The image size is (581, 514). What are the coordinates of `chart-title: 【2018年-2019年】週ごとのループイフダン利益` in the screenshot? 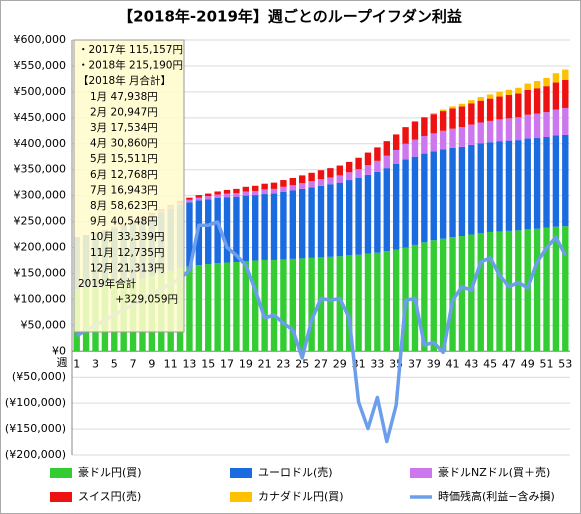 It's located at (290, 17).